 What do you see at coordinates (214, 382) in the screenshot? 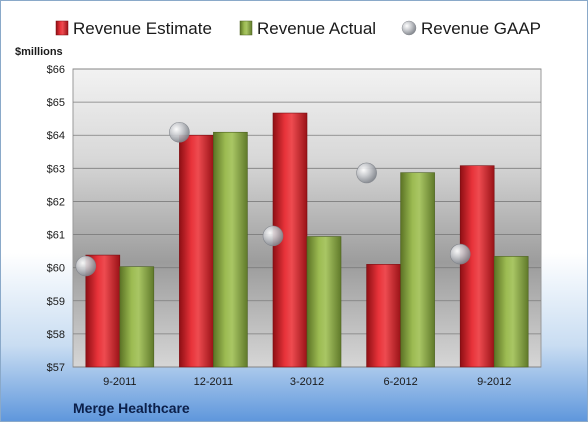
I see `x-tick-label: 12-2011` at bounding box center [214, 382].